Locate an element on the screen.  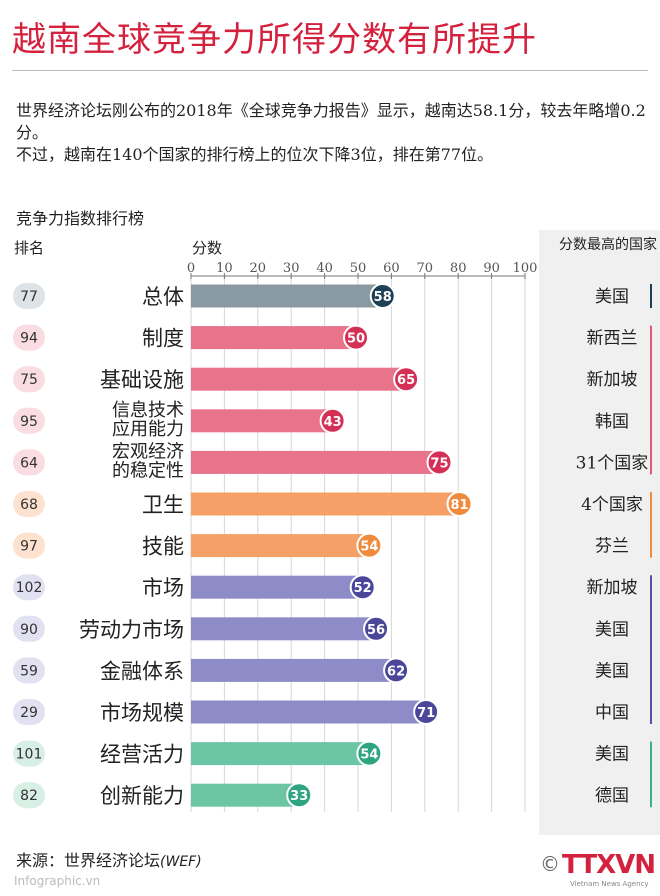
category-label: 信息技术应用能力 is located at coordinates (148, 420).